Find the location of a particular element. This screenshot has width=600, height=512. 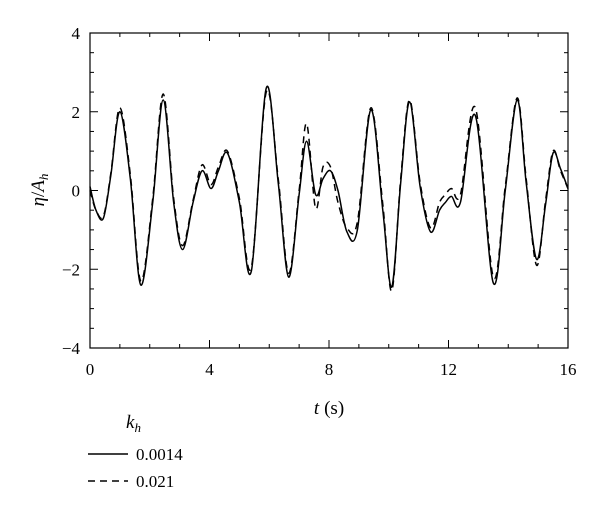

legend-title: kh is located at coordinates (133, 423).